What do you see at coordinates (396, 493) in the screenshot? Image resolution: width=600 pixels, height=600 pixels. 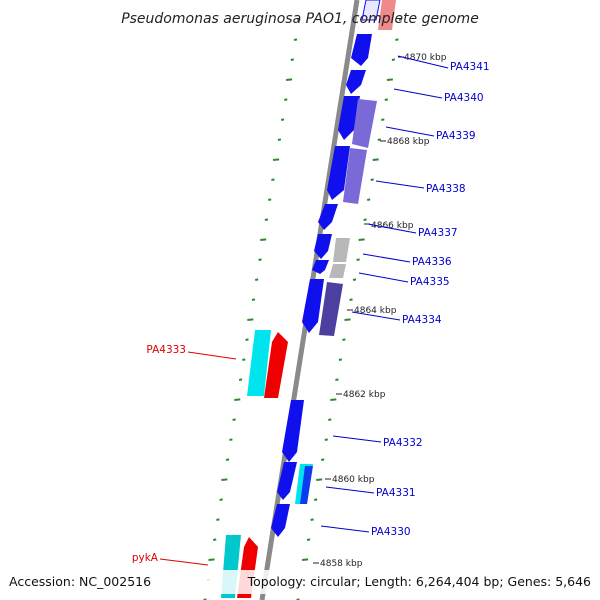 I see `gene-label-pa4331: PA4331` at bounding box center [396, 493].